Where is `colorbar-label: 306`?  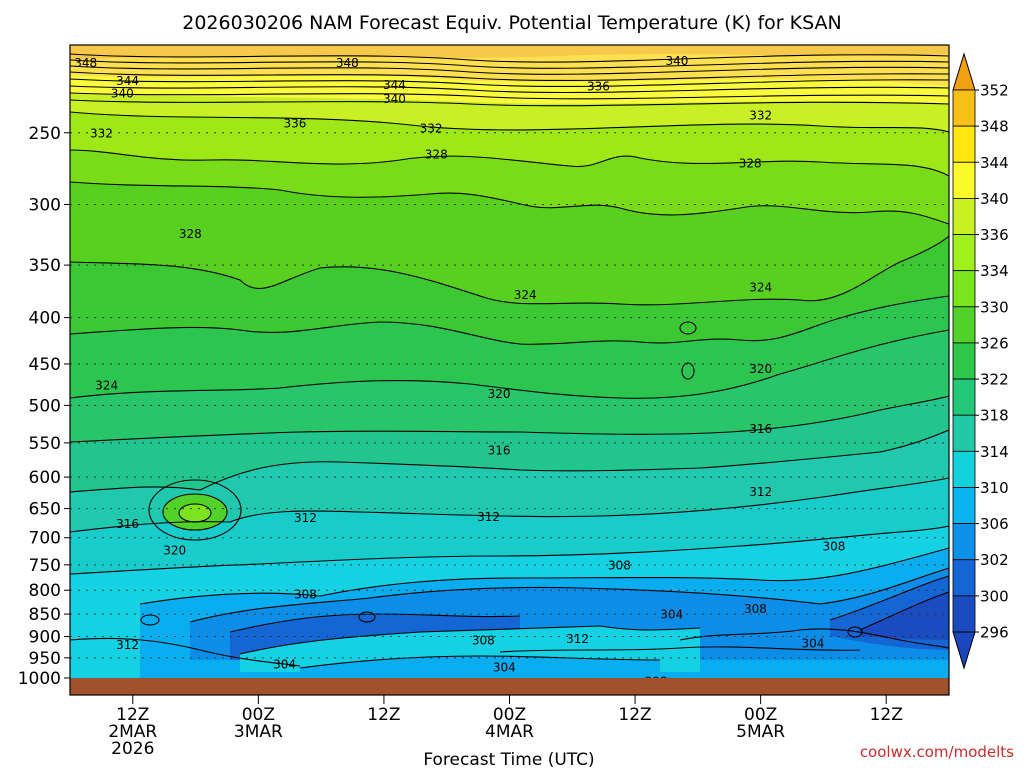 colorbar-label: 306 is located at coordinates (994, 524).